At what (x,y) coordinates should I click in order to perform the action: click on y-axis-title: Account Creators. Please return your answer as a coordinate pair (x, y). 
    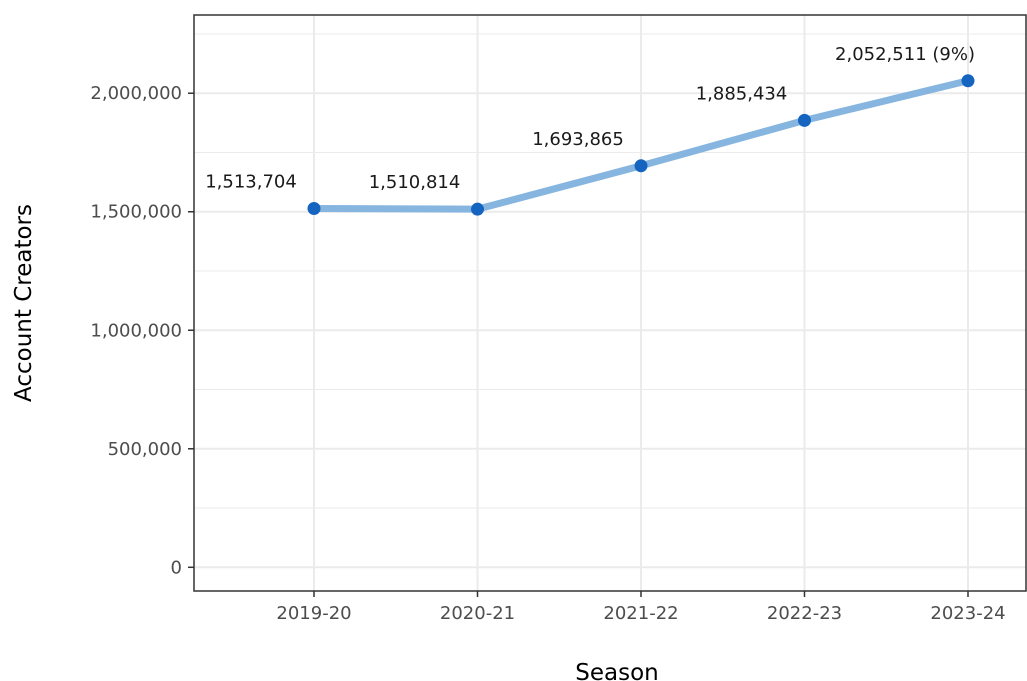
    Looking at the image, I should click on (24, 303).